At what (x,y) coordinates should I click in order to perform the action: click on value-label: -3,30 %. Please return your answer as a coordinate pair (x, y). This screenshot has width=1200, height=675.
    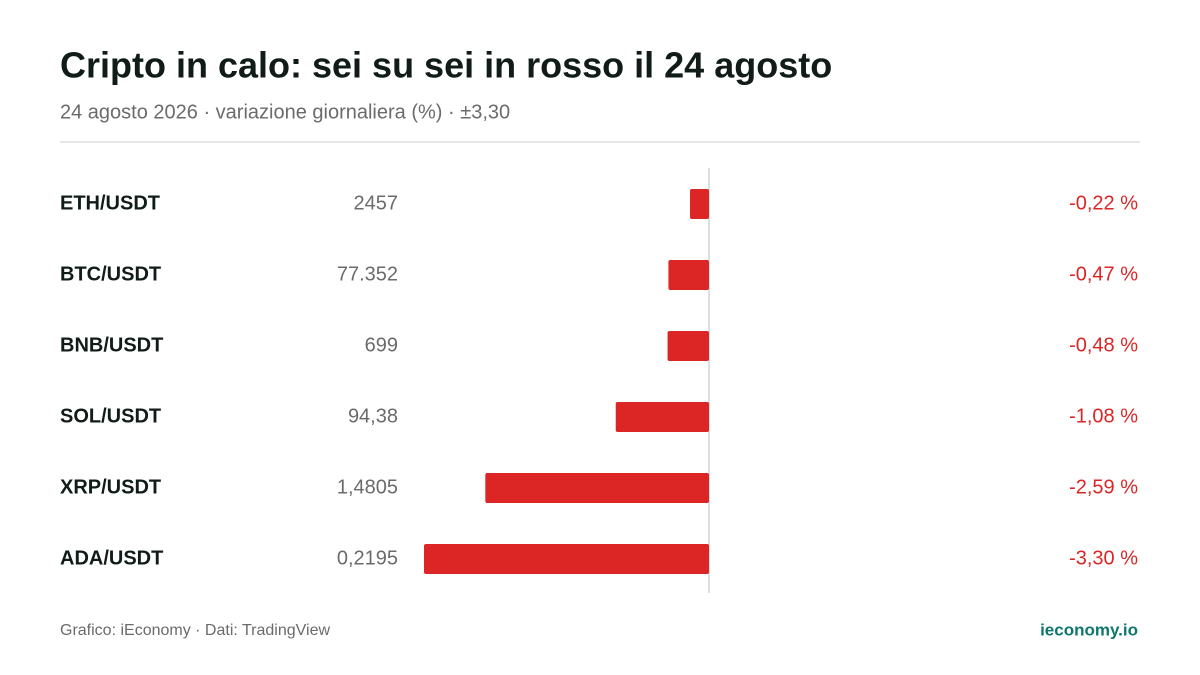
    Looking at the image, I should click on (1103, 558).